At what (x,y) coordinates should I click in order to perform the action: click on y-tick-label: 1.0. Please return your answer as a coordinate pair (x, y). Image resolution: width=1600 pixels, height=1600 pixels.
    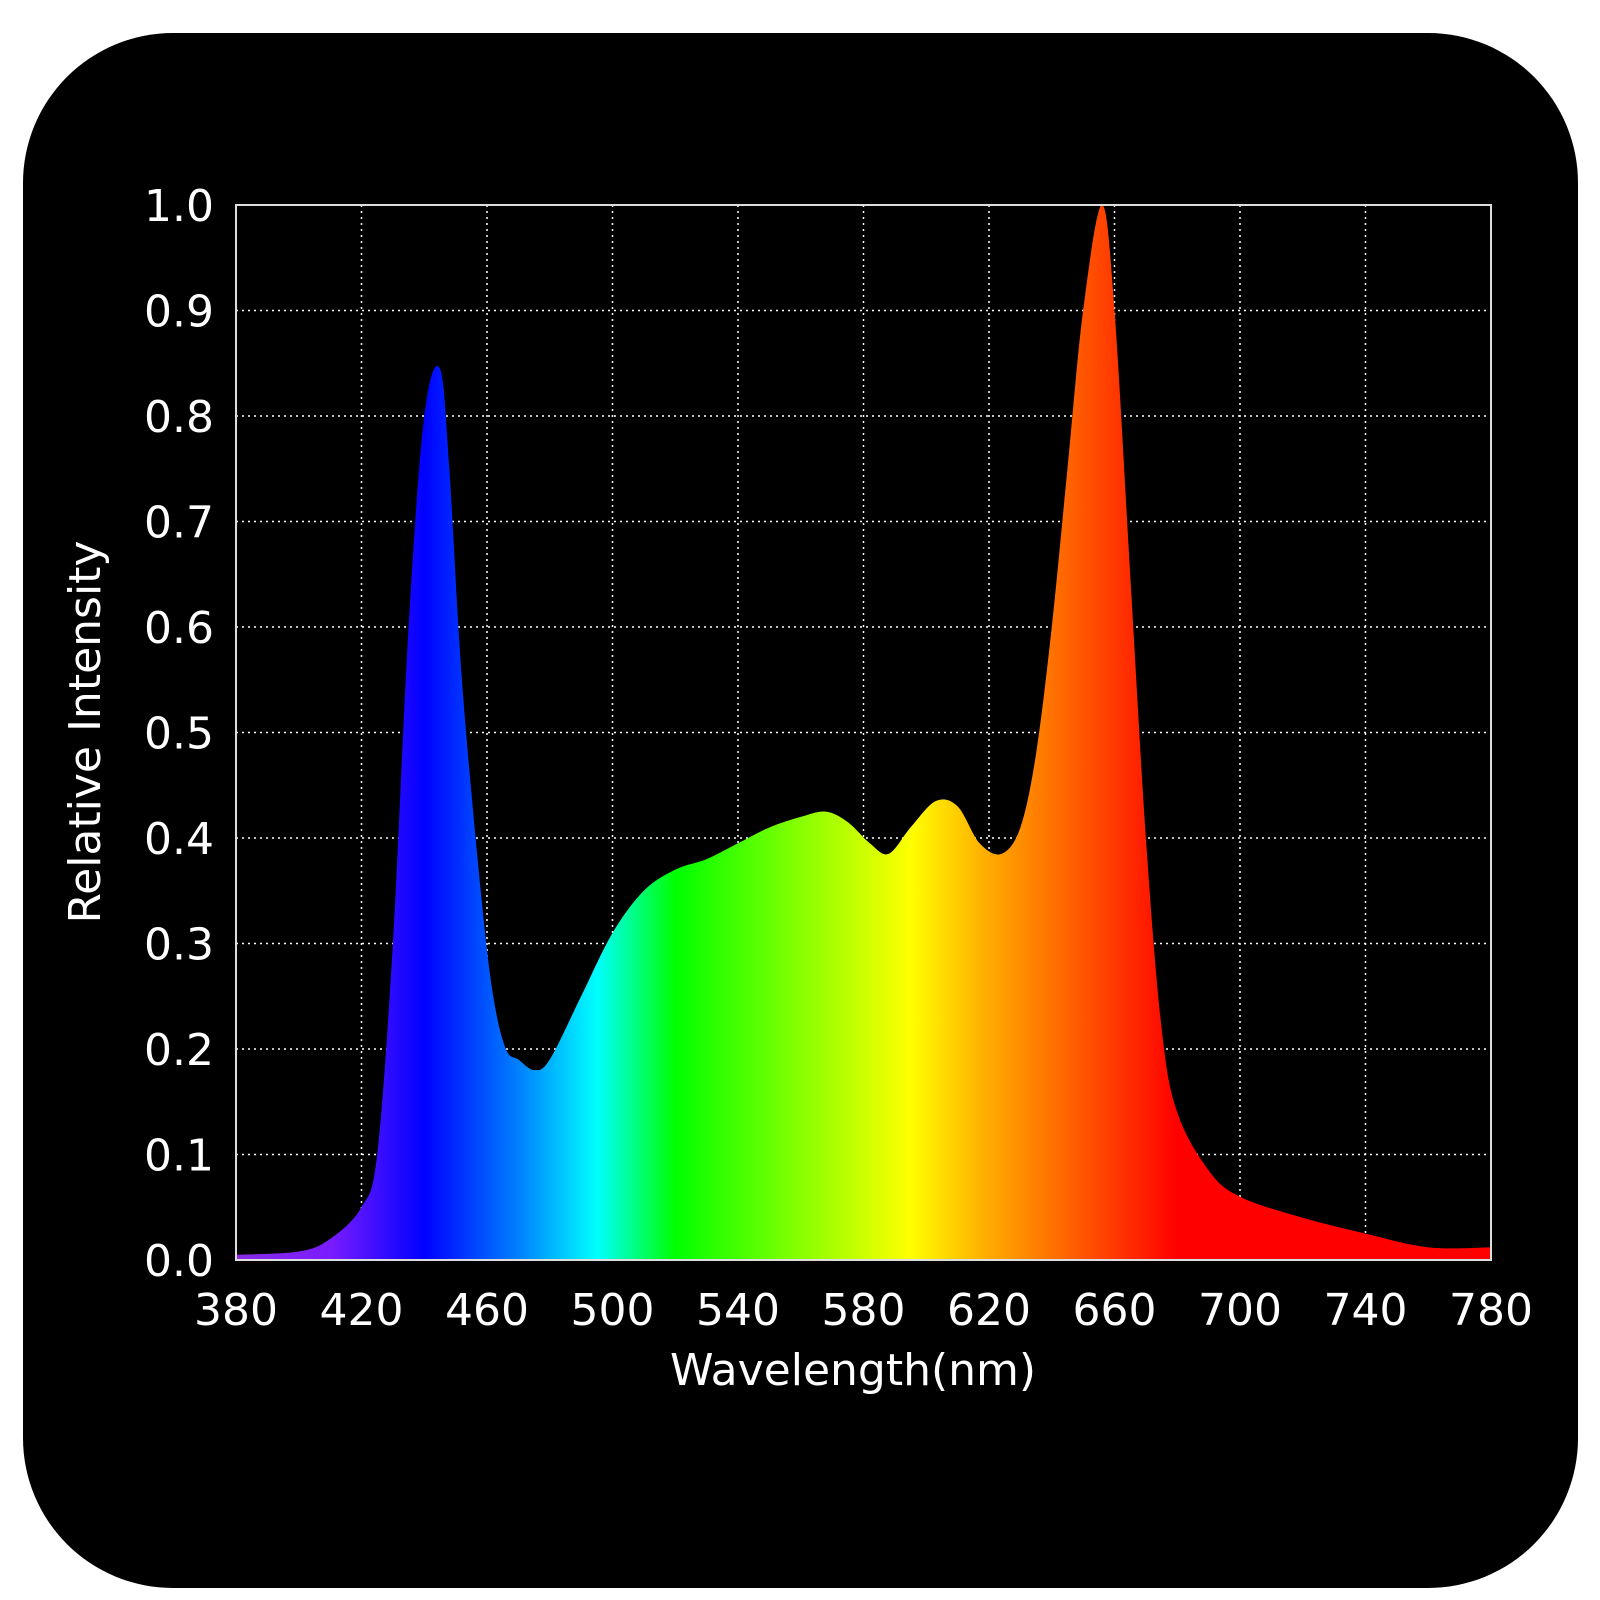
    Looking at the image, I should click on (179, 206).